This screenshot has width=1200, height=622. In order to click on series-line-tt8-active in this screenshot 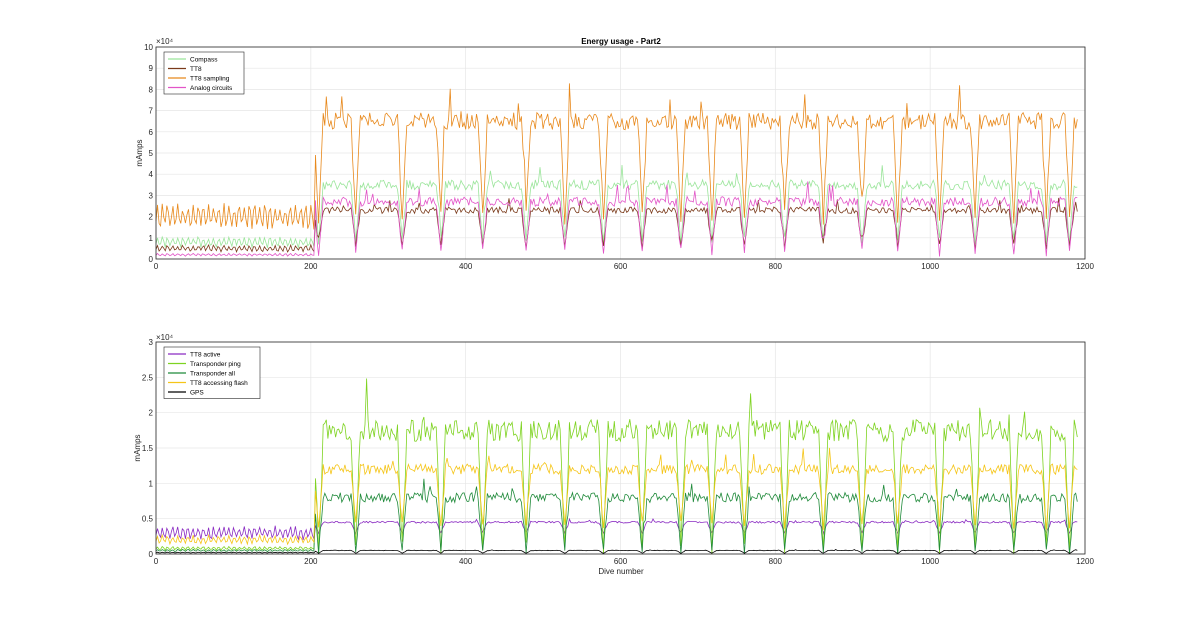, I will do `click(616, 529)`.